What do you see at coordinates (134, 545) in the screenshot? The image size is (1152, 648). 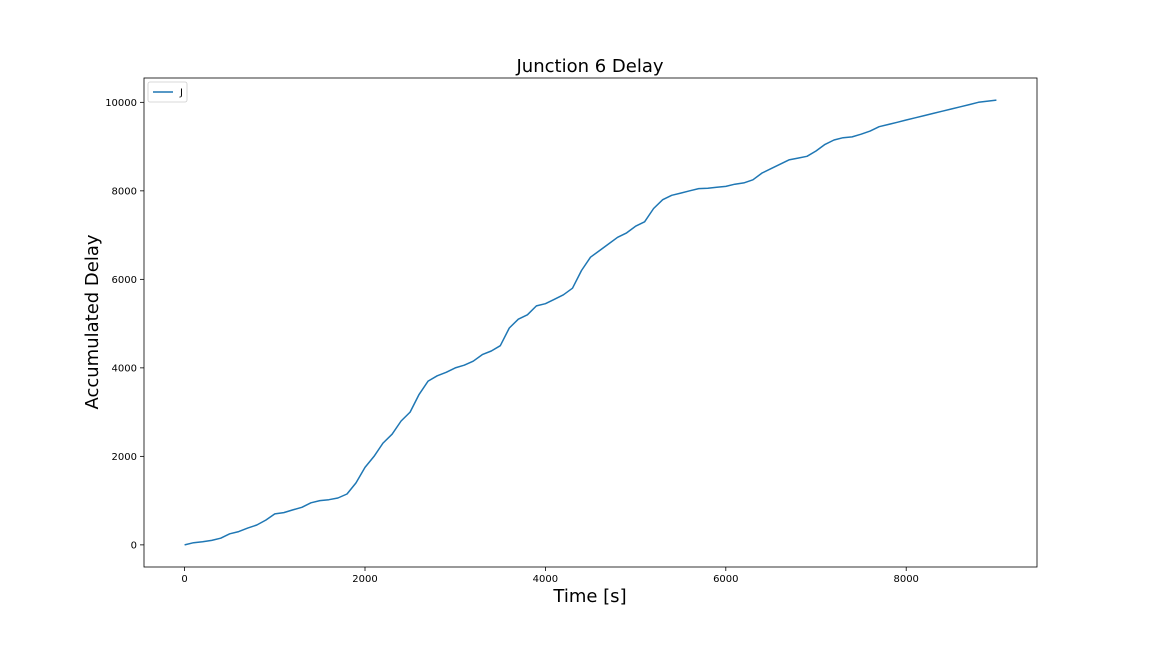 I see `y-tick-label: 0` at bounding box center [134, 545].